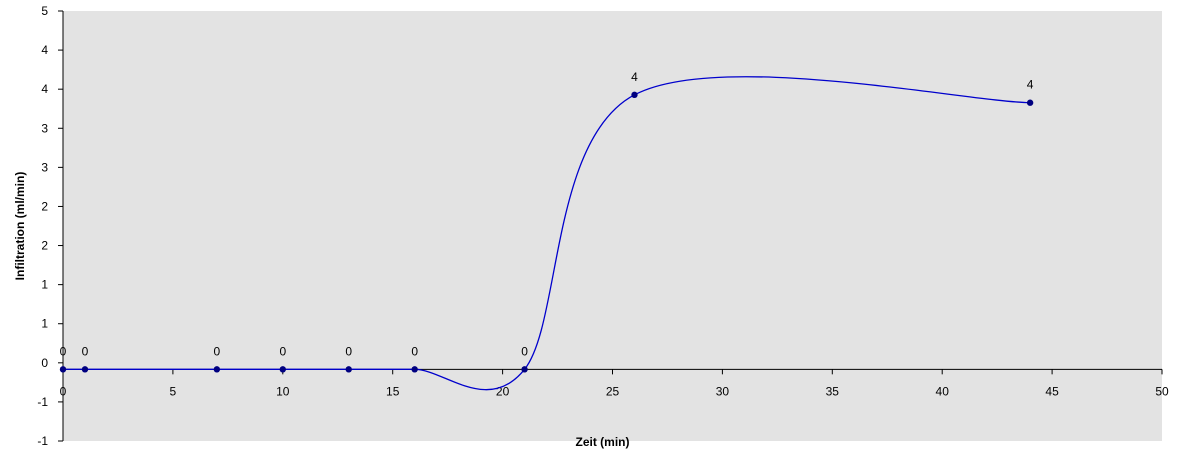 This screenshot has height=453, width=1187. What do you see at coordinates (20, 226) in the screenshot?
I see `y-axis-title: Infiltration (ml/min)` at bounding box center [20, 226].